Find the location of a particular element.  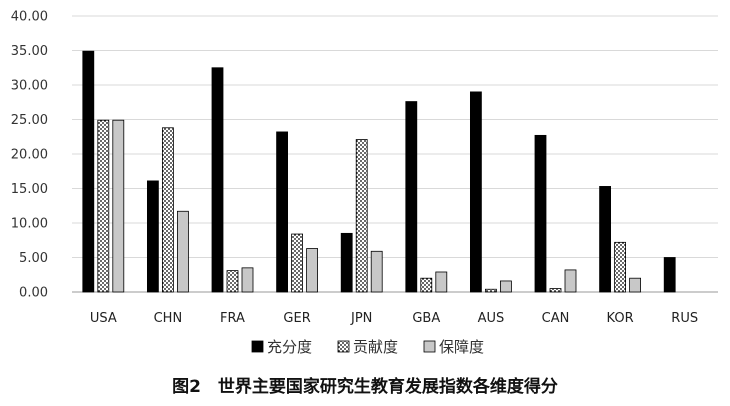

x-category-label: FRA is located at coordinates (232, 318).